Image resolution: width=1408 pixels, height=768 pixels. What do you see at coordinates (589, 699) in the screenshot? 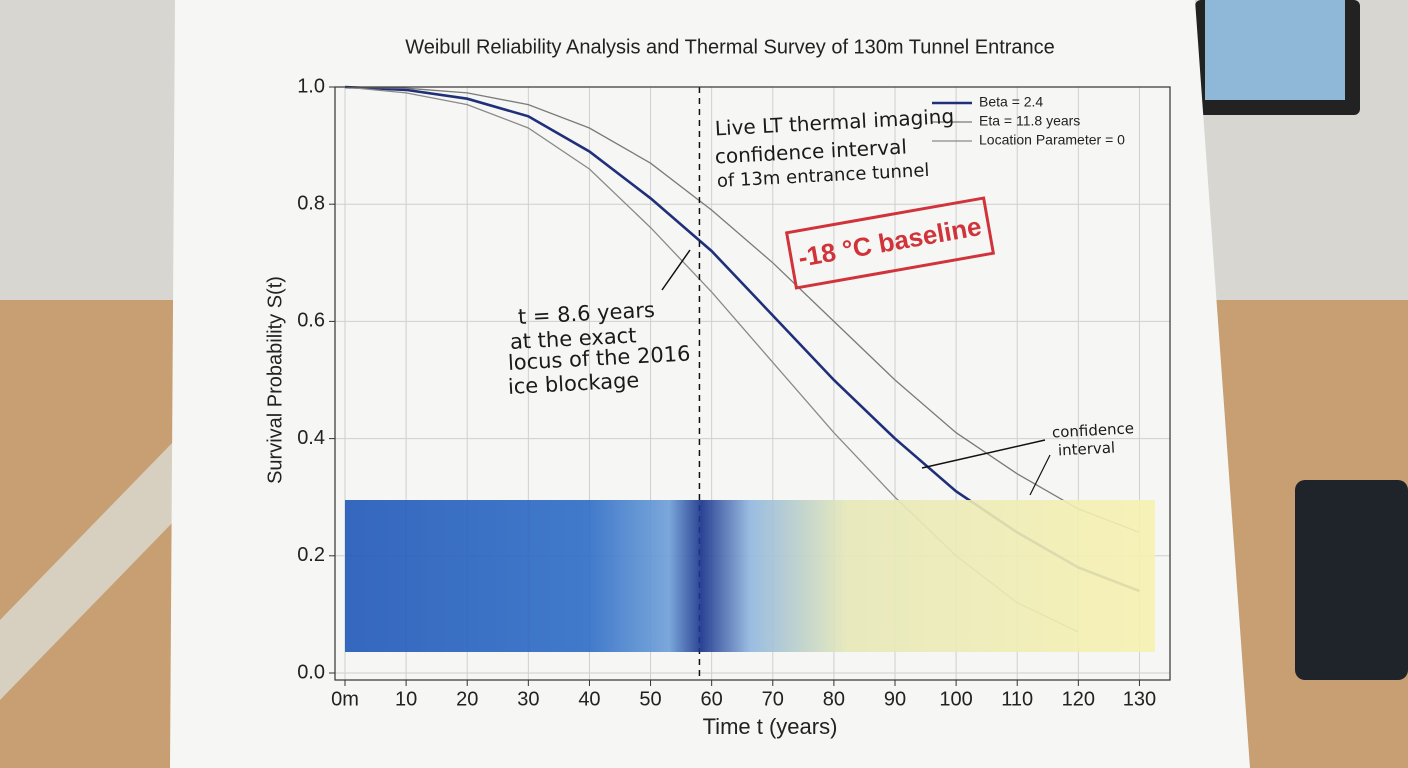
I see `x-tick-label: 40` at bounding box center [589, 699].